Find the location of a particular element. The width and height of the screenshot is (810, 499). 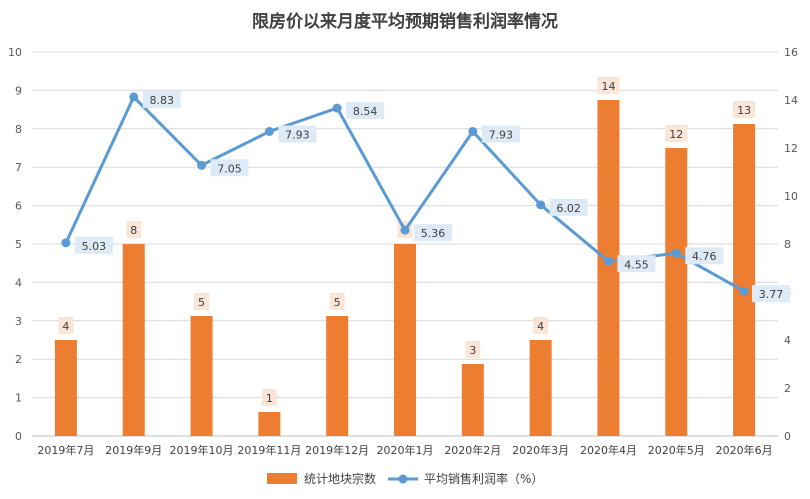

legend-bar-swatch is located at coordinates (282, 478).